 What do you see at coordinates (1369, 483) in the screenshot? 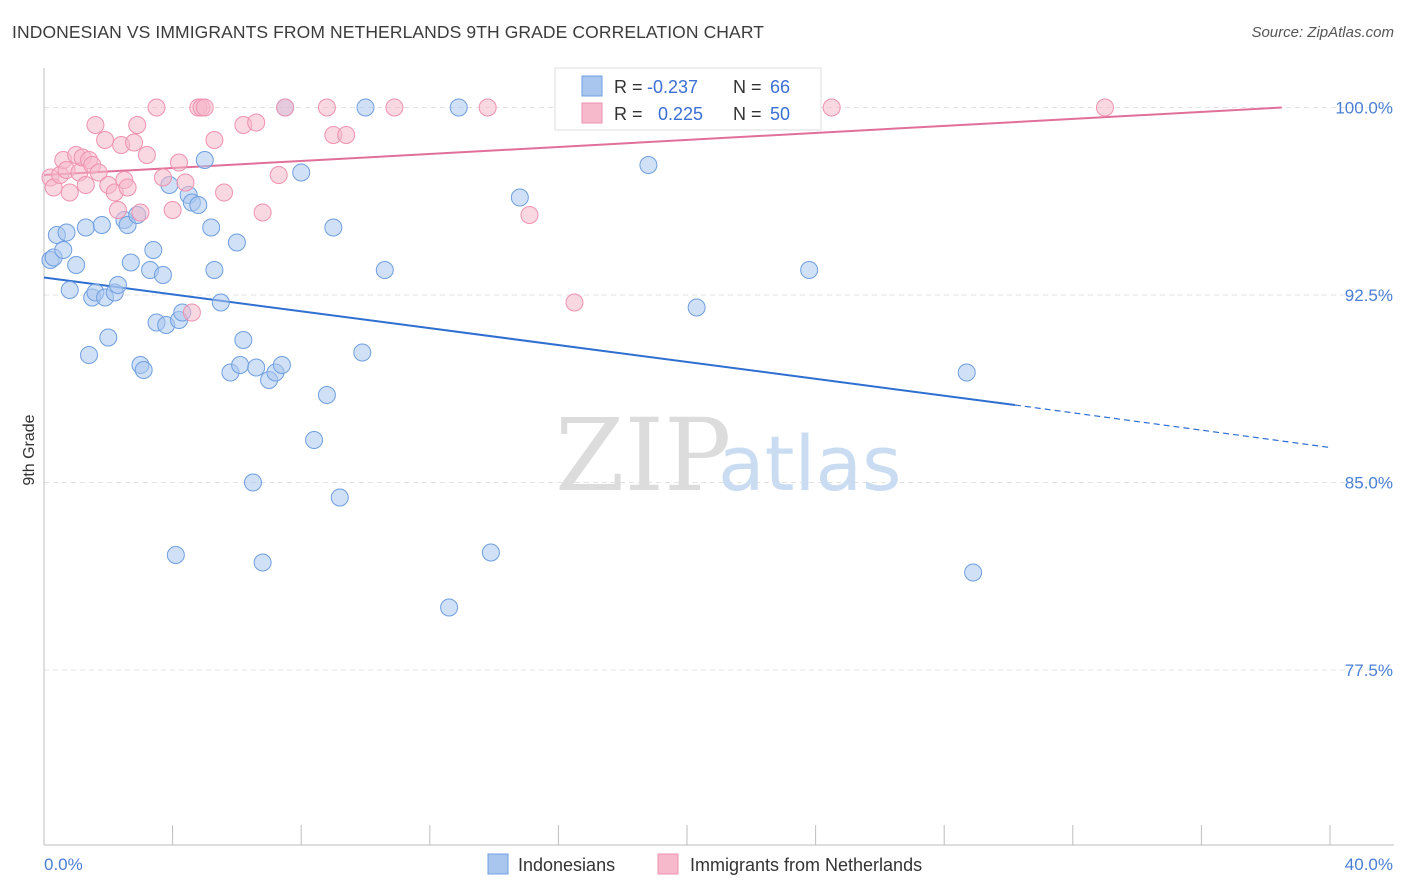
I see `y-tick-label-1: 85.0%` at bounding box center [1369, 483].